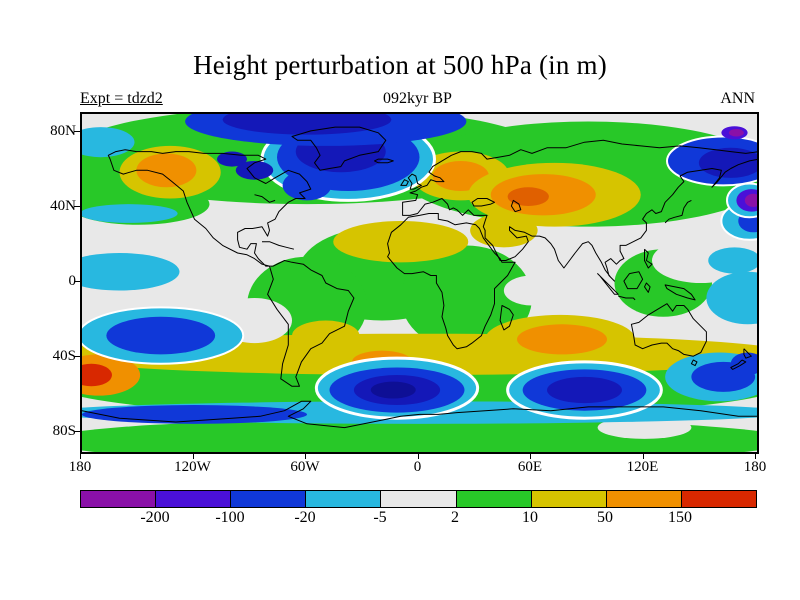 This screenshot has width=800, height=600. Describe the element at coordinates (417, 98) in the screenshot. I see `epoch-label: 092kyr BP` at that location.